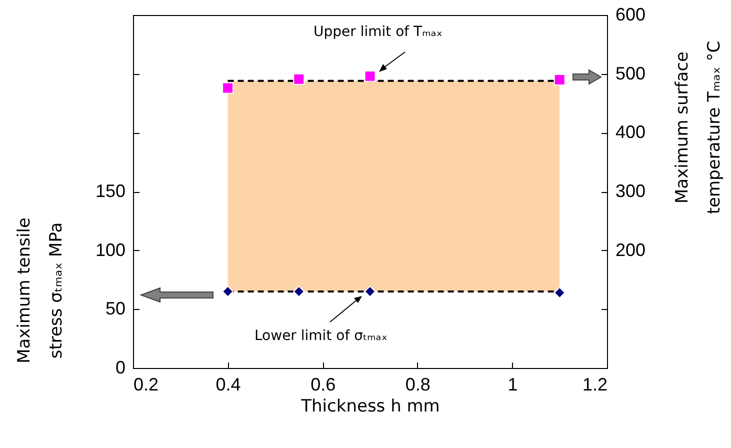 The height and width of the screenshot is (448, 731). Describe the element at coordinates (417, 384) in the screenshot. I see `x-tick-label: 0.8` at that location.